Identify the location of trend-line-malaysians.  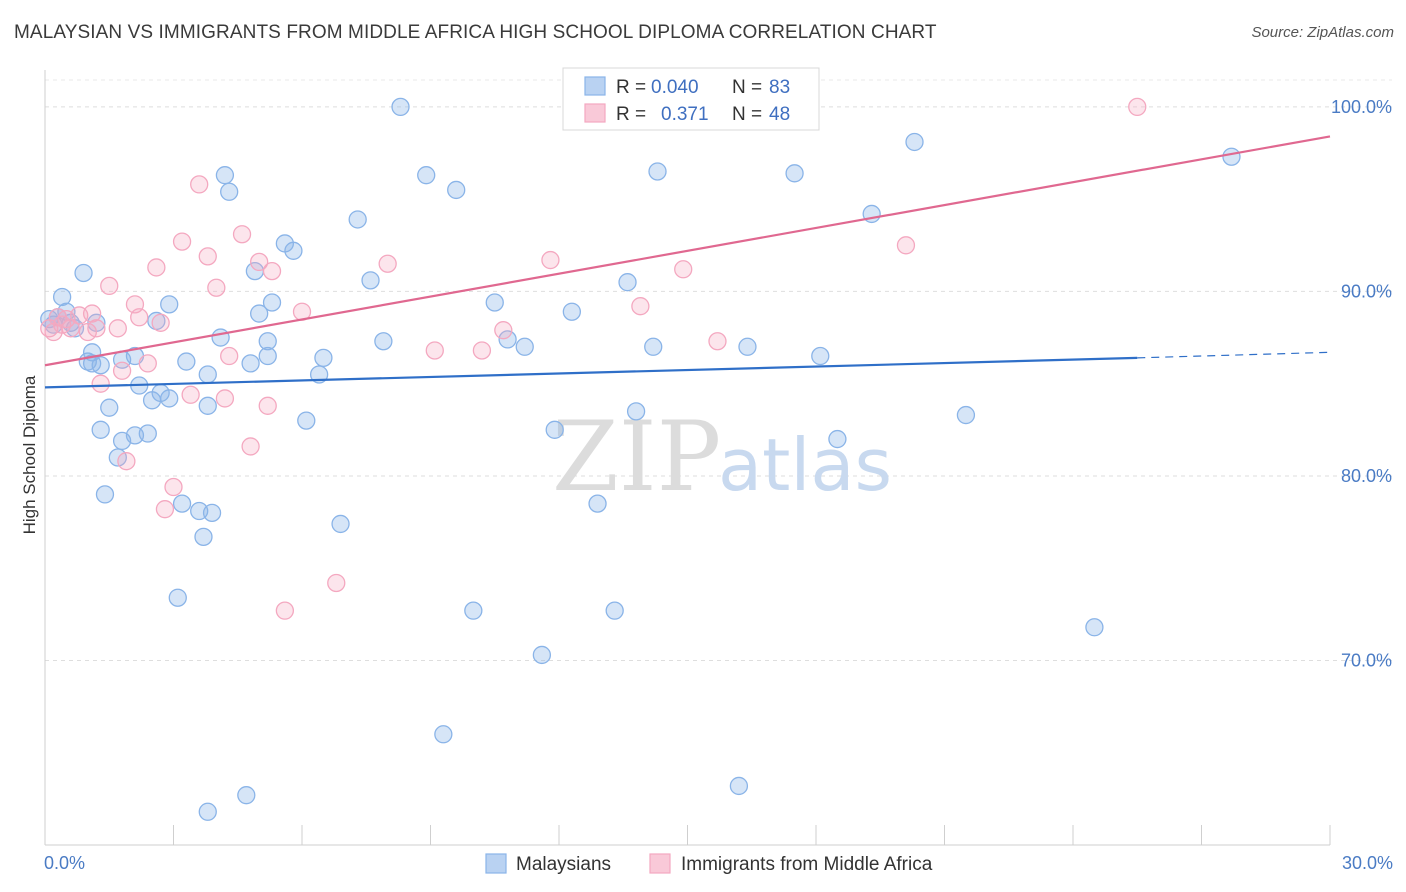
(591, 372).